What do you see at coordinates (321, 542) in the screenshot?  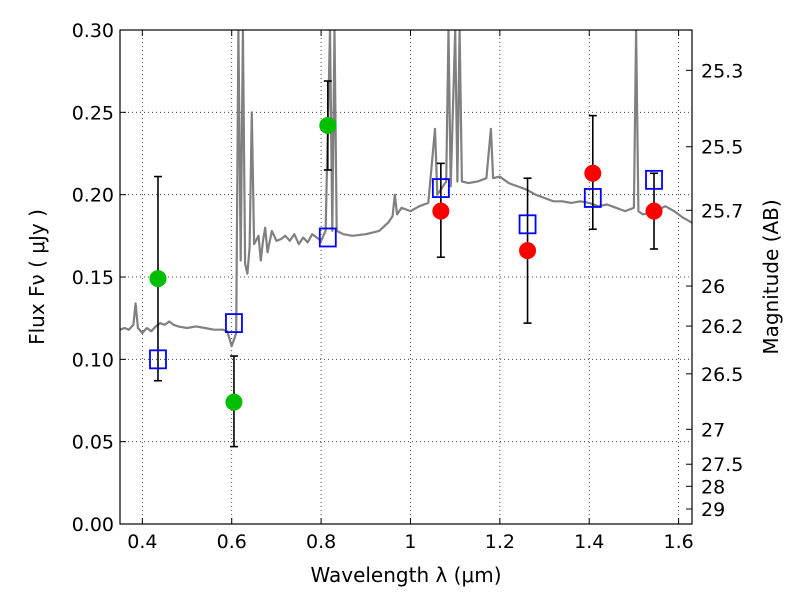 I see `x-tick-label: 0.8` at bounding box center [321, 542].